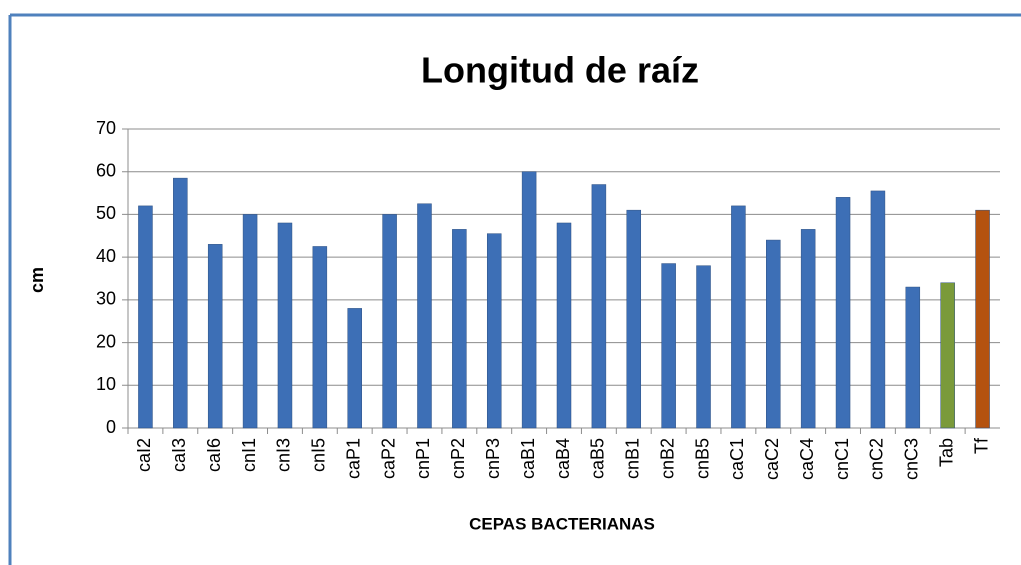 The image size is (1021, 565). Describe the element at coordinates (106, 341) in the screenshot. I see `y-tick-label: 20` at that location.